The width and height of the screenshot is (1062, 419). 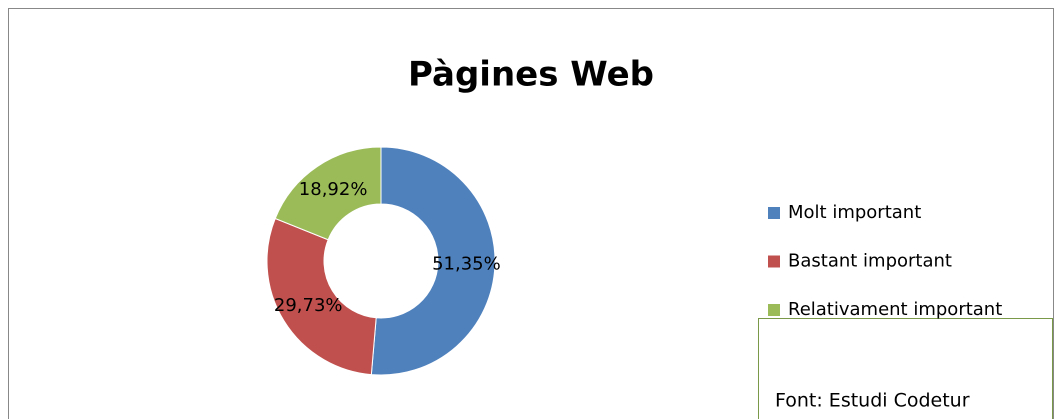 I want to click on legend-label: Molt important, so click(x=854, y=212).